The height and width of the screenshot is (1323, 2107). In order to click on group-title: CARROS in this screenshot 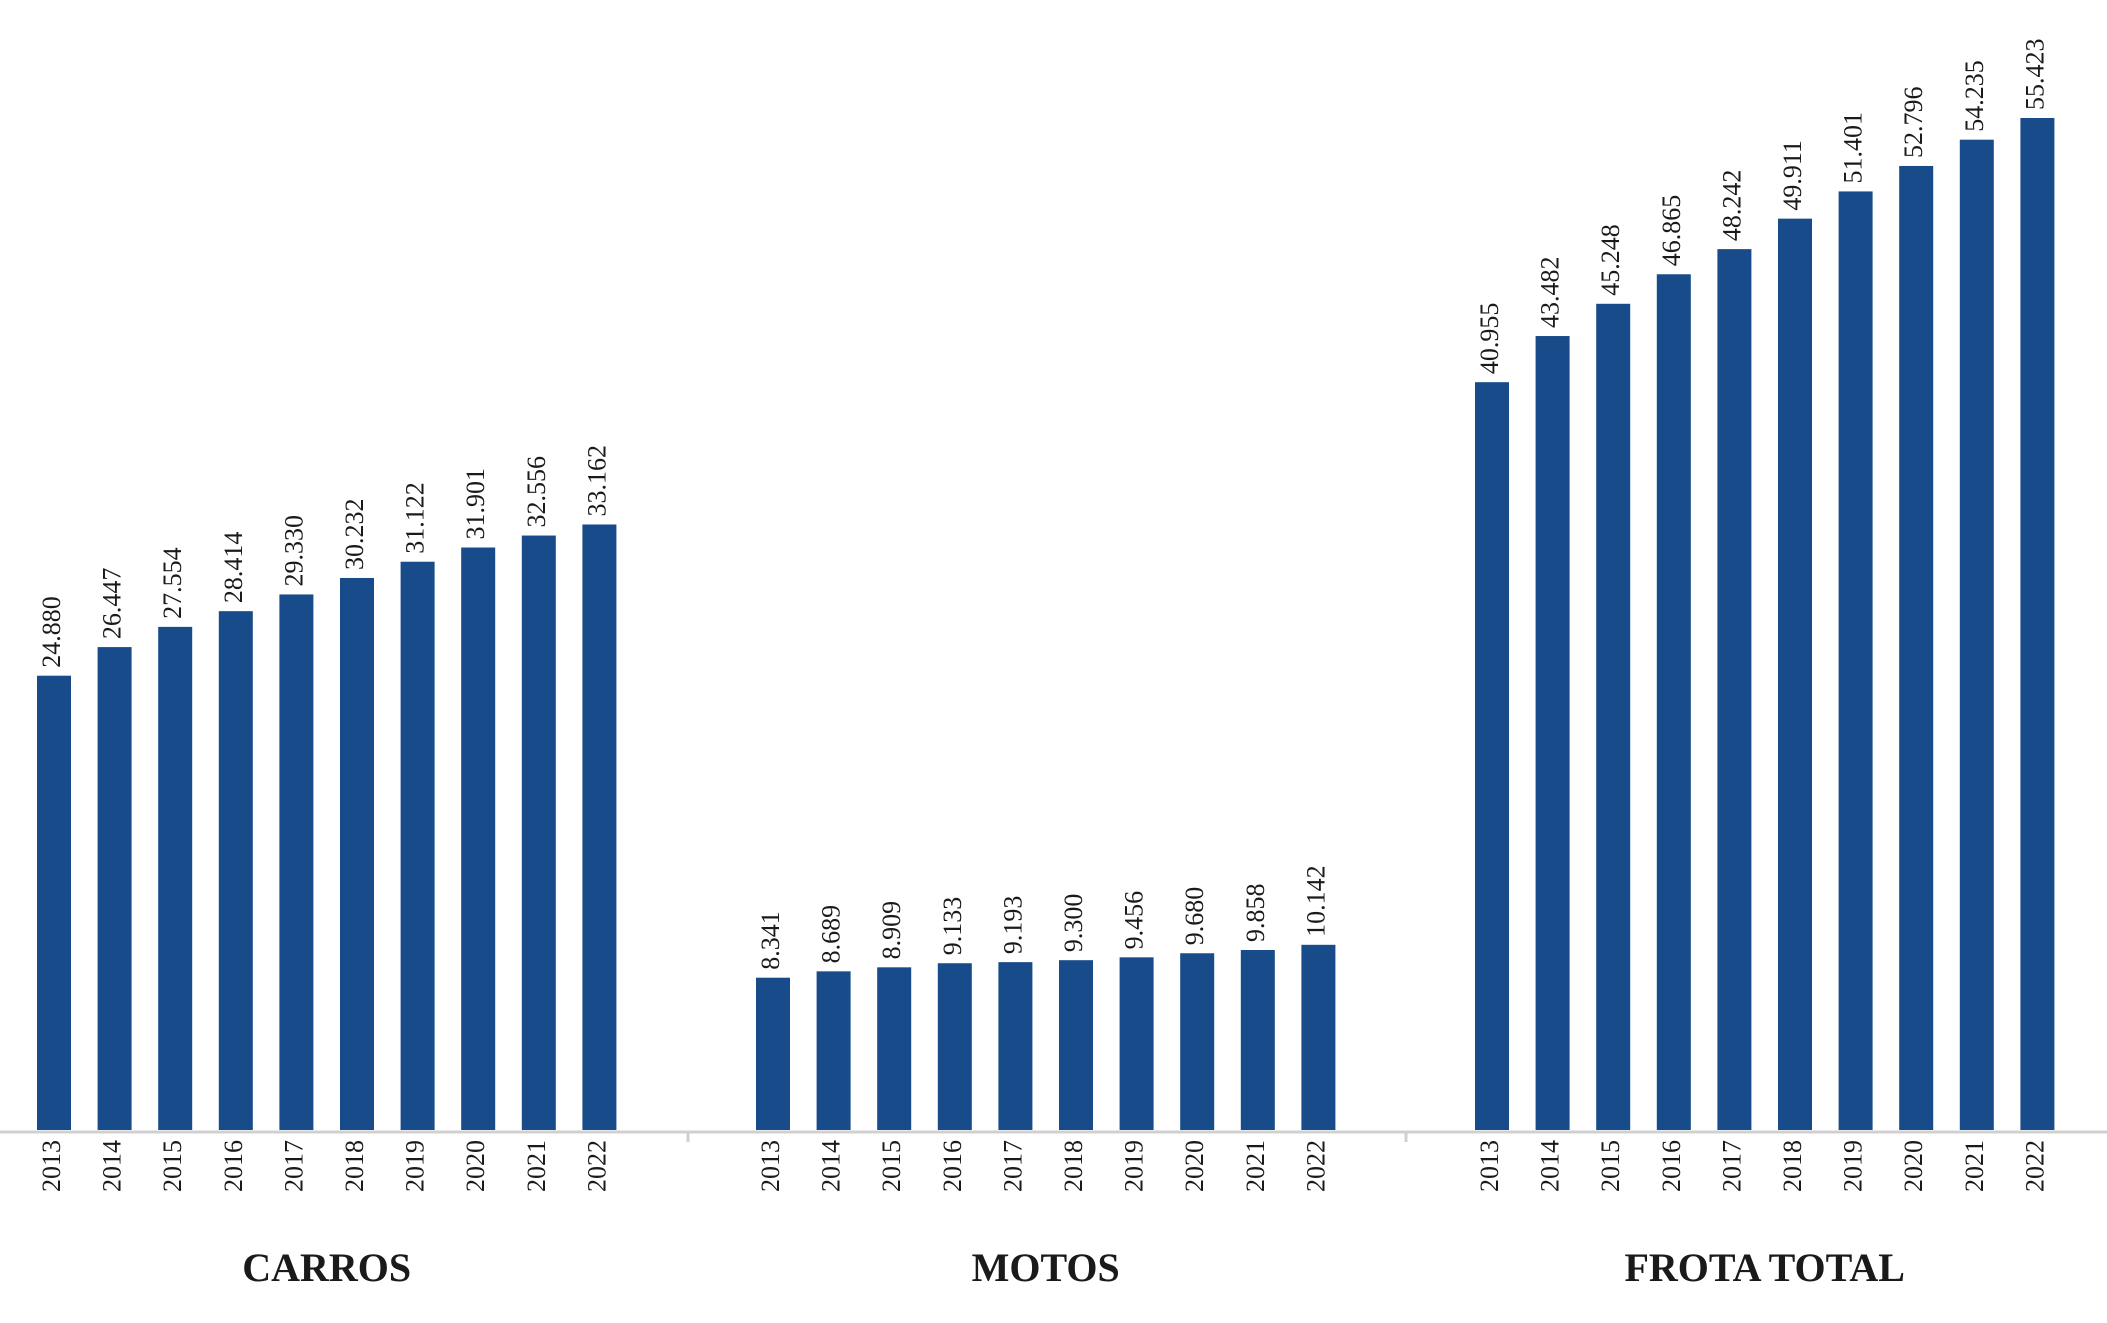, I will do `click(326, 1267)`.